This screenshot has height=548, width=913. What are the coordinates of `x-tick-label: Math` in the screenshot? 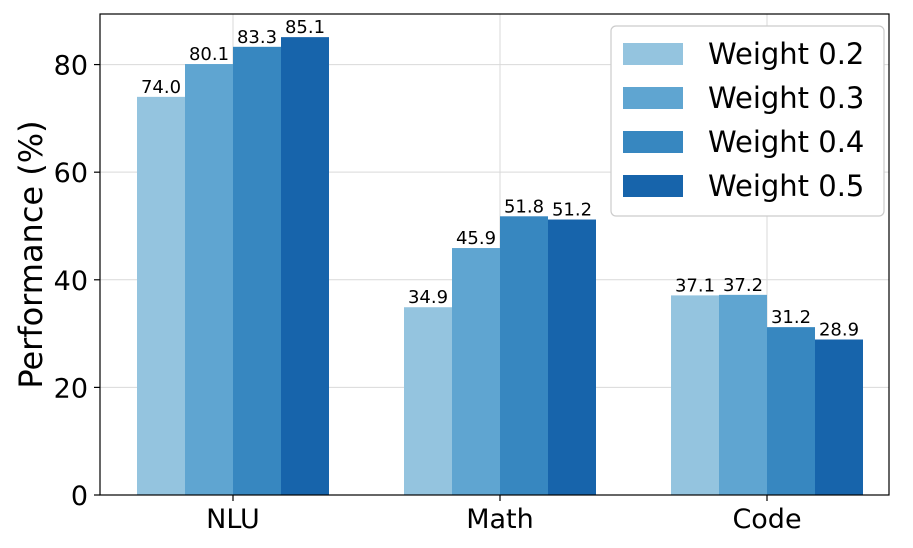 It's located at (500, 519).